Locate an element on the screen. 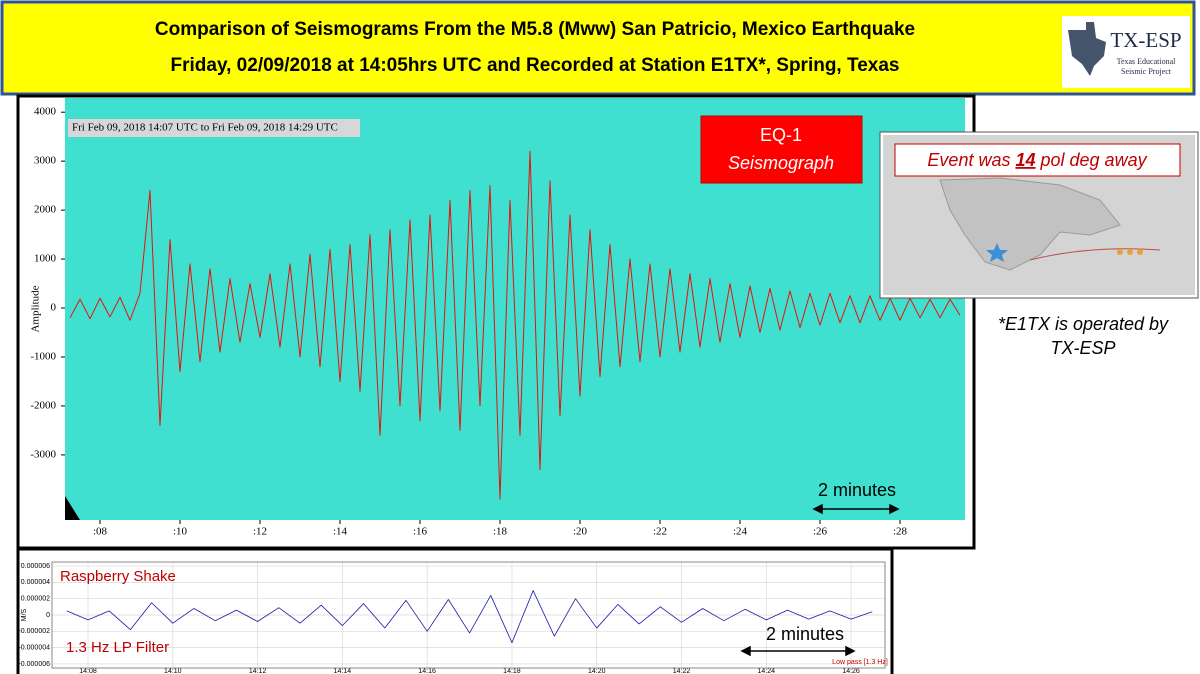 The height and width of the screenshot is (674, 1200). annotation-box is located at coordinates (781, 149).